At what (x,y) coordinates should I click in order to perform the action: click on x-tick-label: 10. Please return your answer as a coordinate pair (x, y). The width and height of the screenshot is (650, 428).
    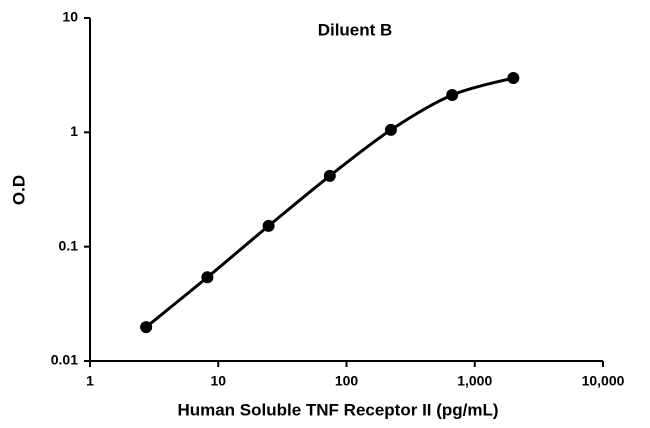
    Looking at the image, I should click on (218, 381).